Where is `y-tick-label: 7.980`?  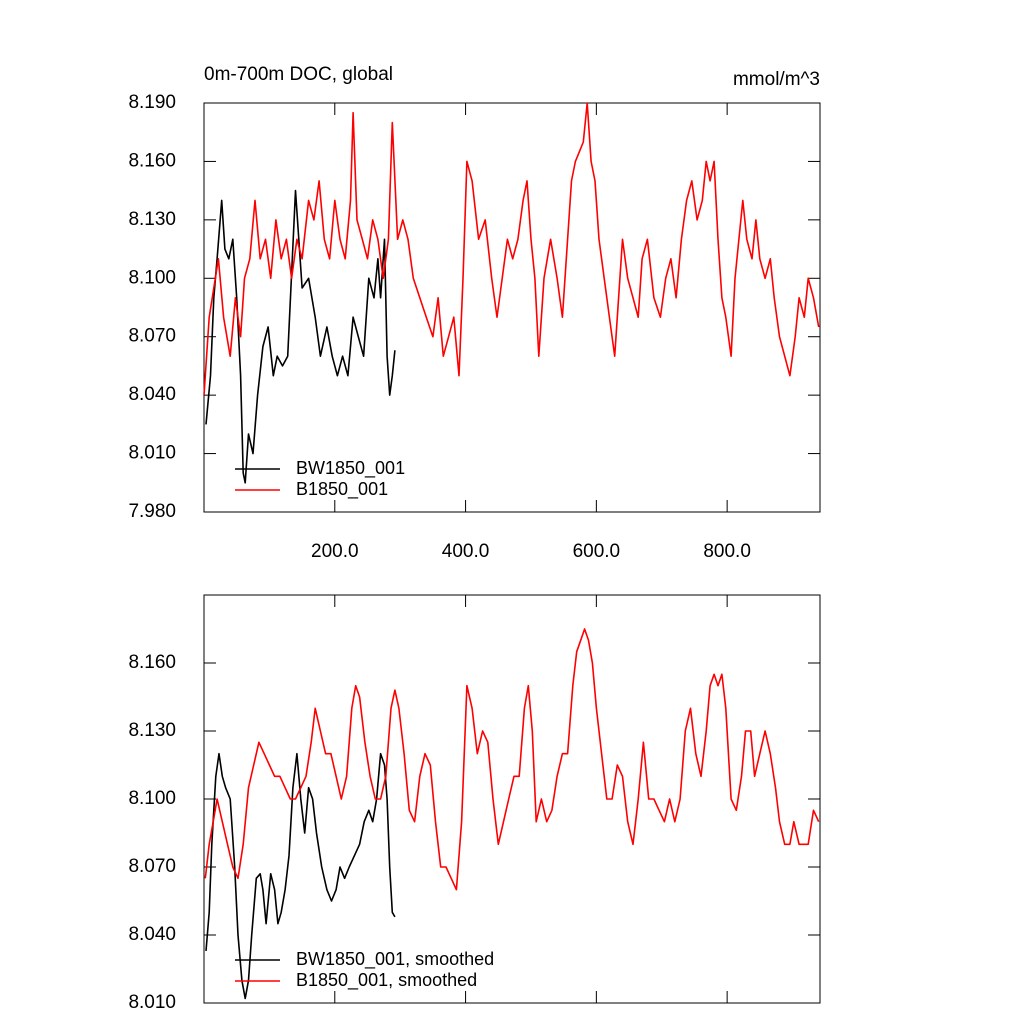 y-tick-label: 7.980 is located at coordinates (152, 511).